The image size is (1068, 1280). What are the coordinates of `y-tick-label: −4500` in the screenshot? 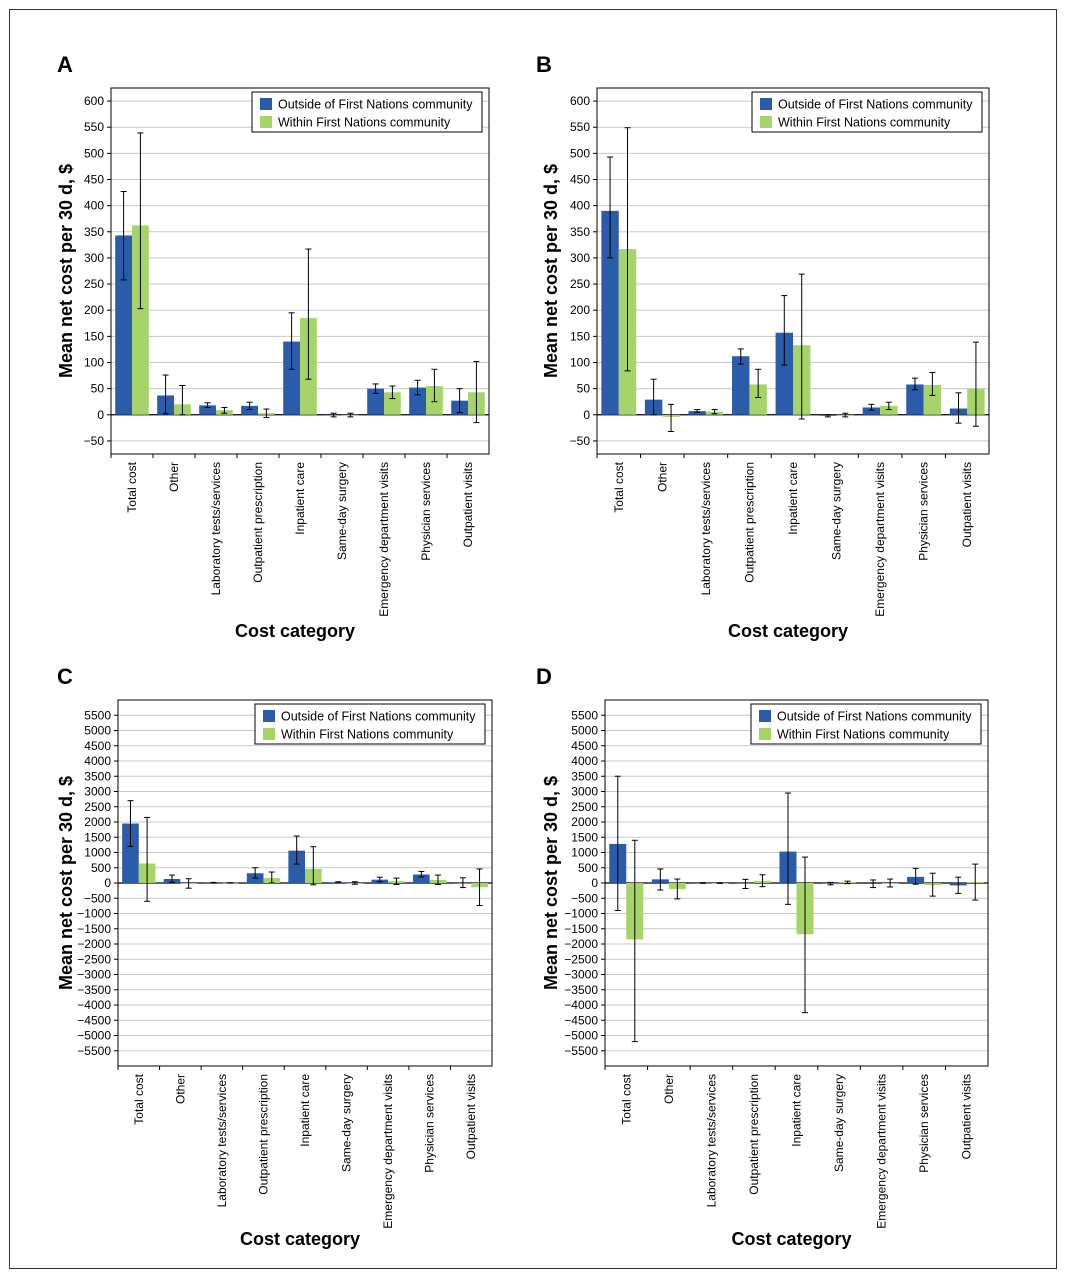 It's located at (581, 1020).